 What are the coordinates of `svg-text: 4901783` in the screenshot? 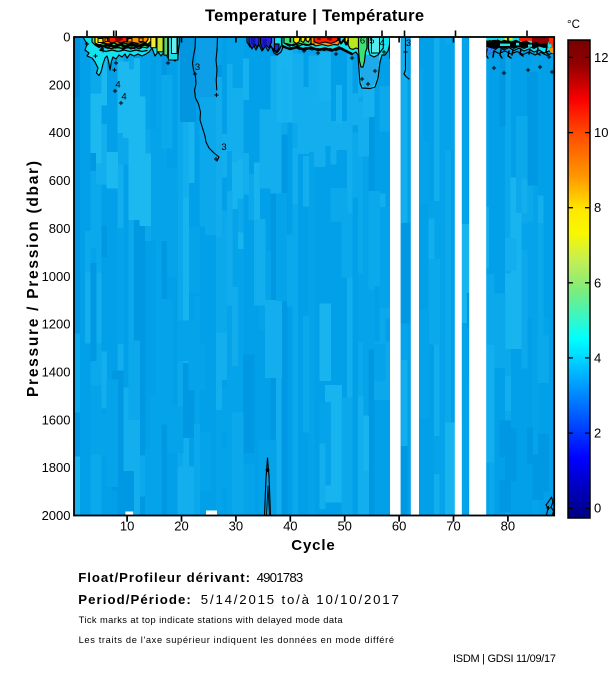 It's located at (280, 577).